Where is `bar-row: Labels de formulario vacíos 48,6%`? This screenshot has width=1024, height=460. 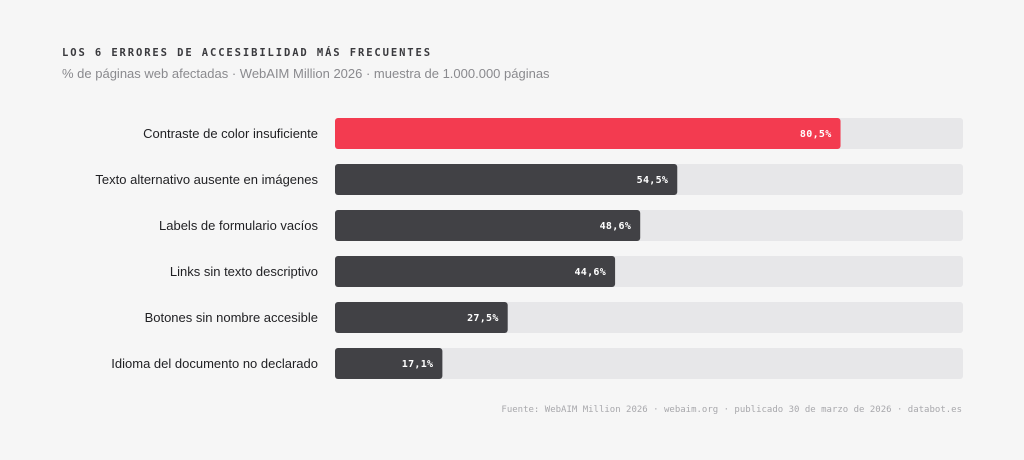 bar-row: Labels de formulario vacíos 48,6% is located at coordinates (561, 225).